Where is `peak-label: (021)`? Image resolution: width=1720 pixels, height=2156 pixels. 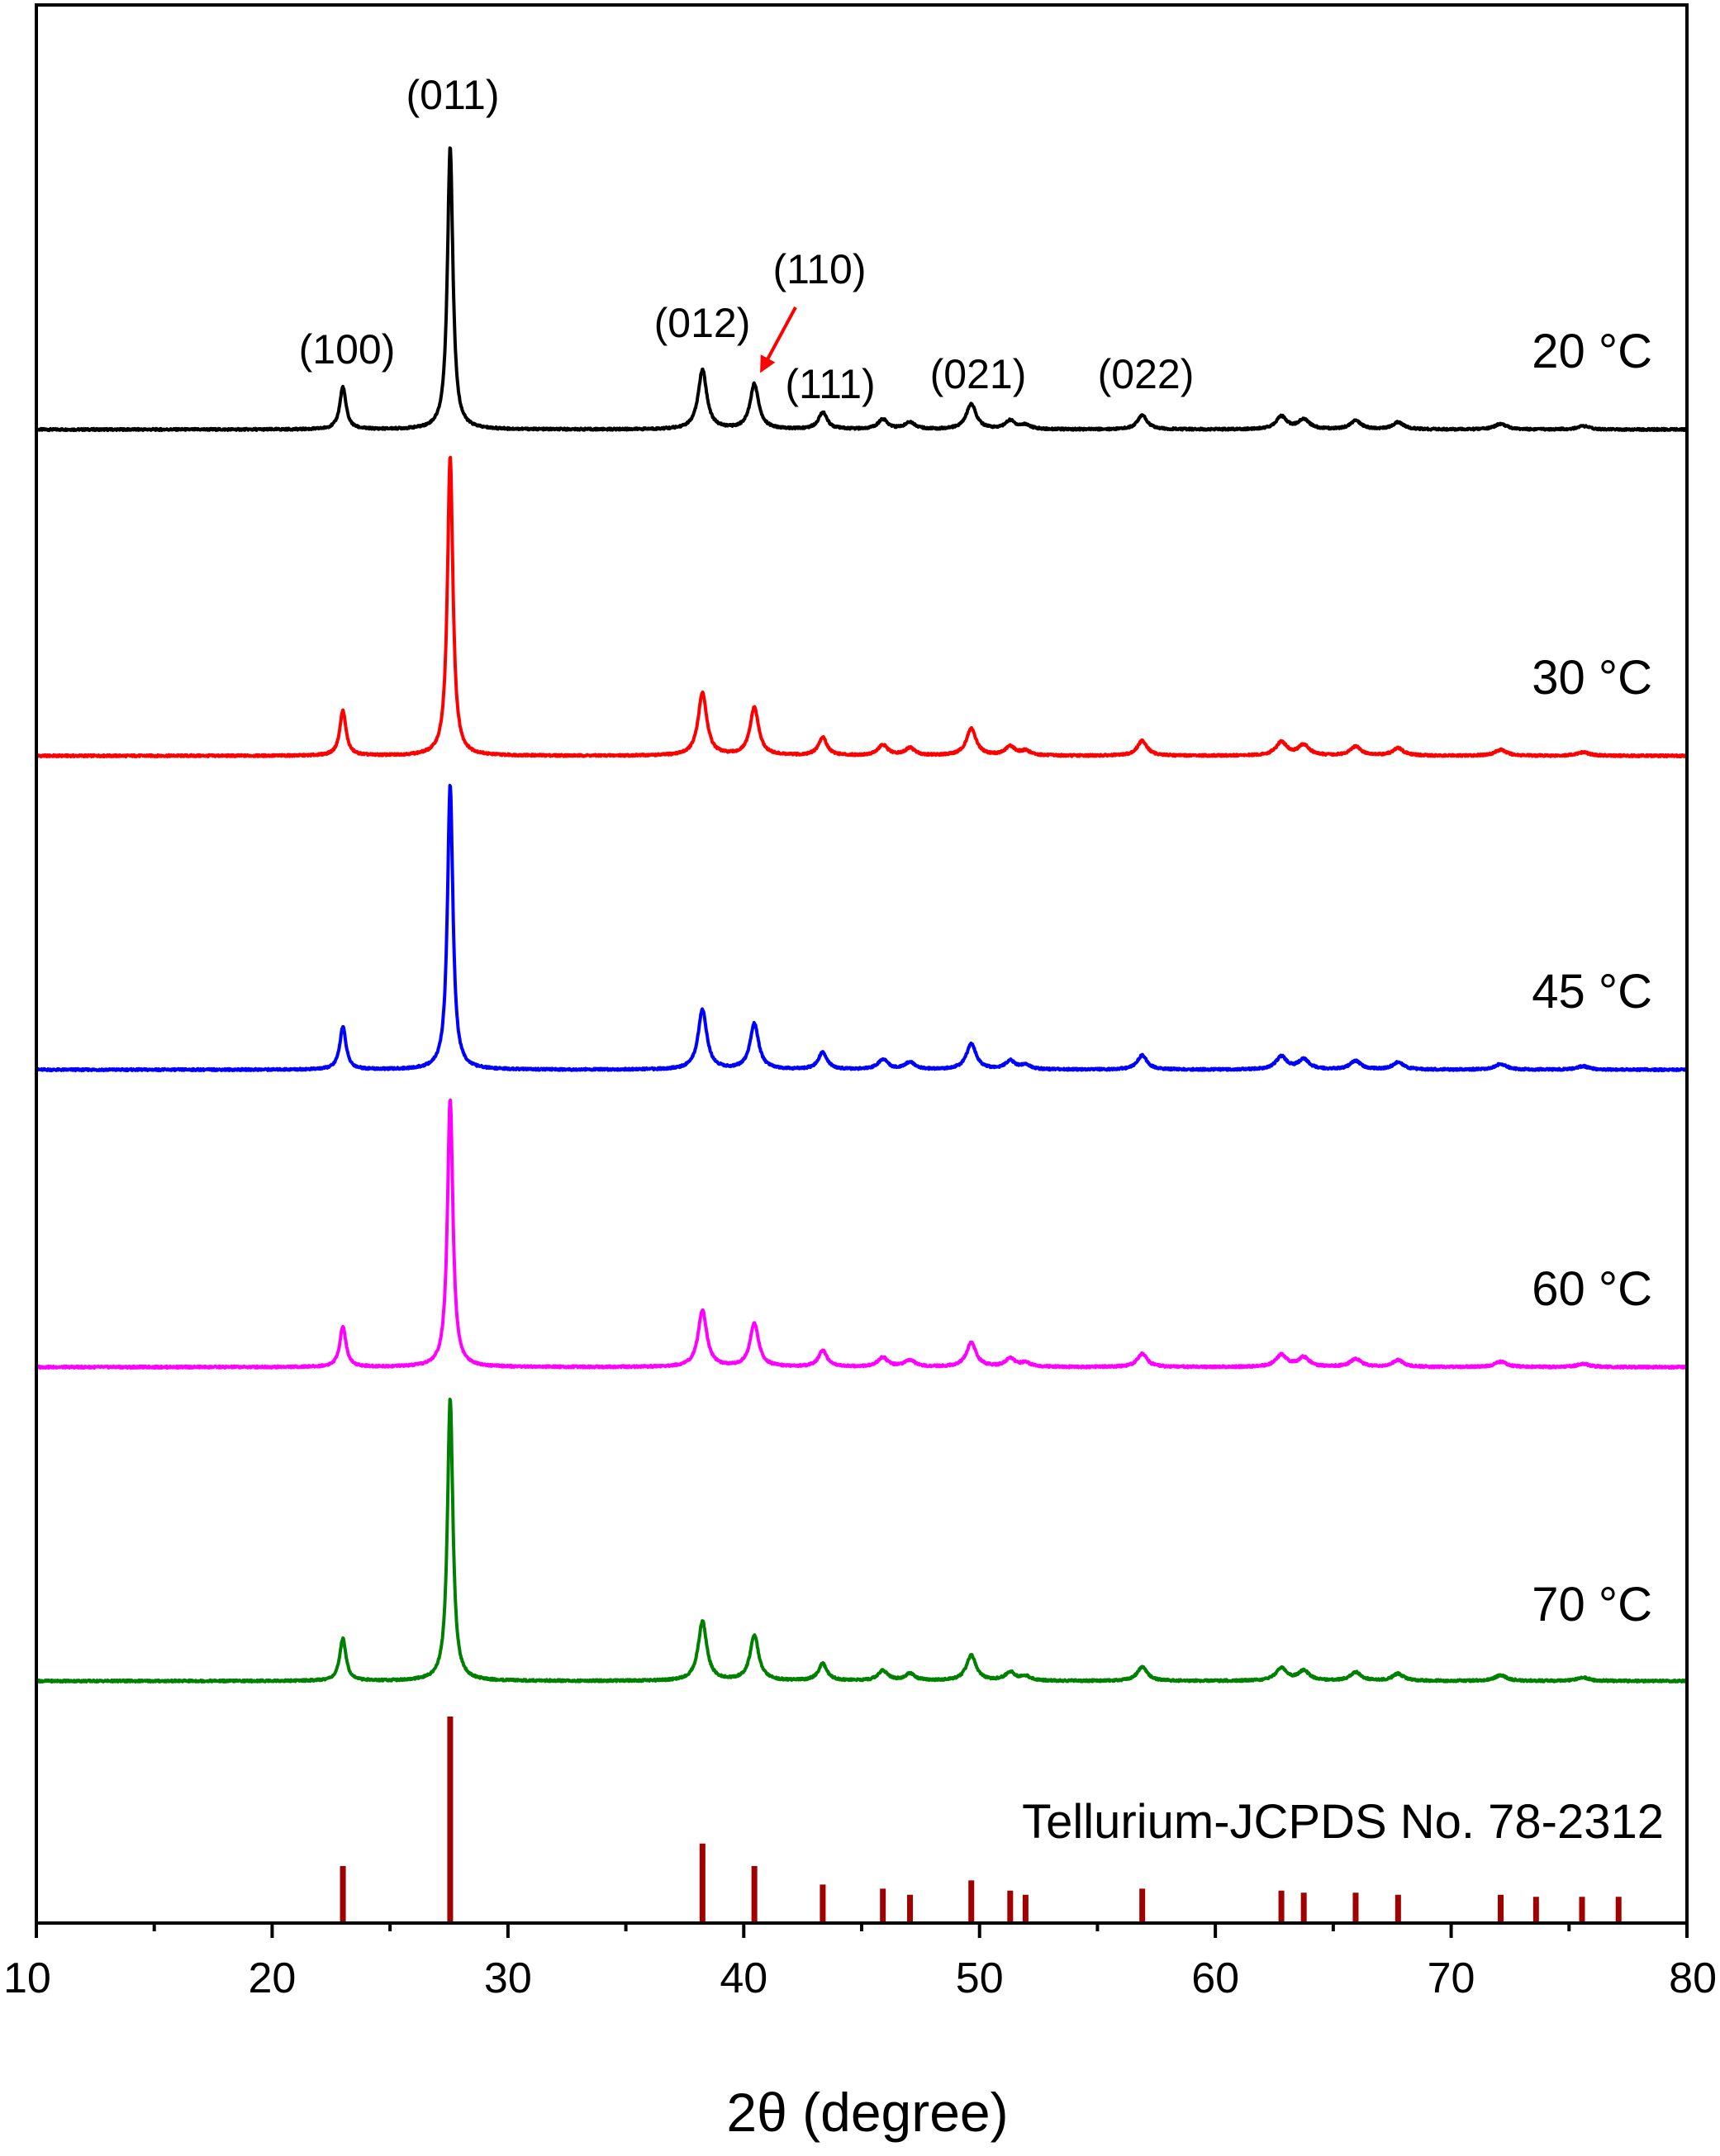 peak-label: (021) is located at coordinates (978, 374).